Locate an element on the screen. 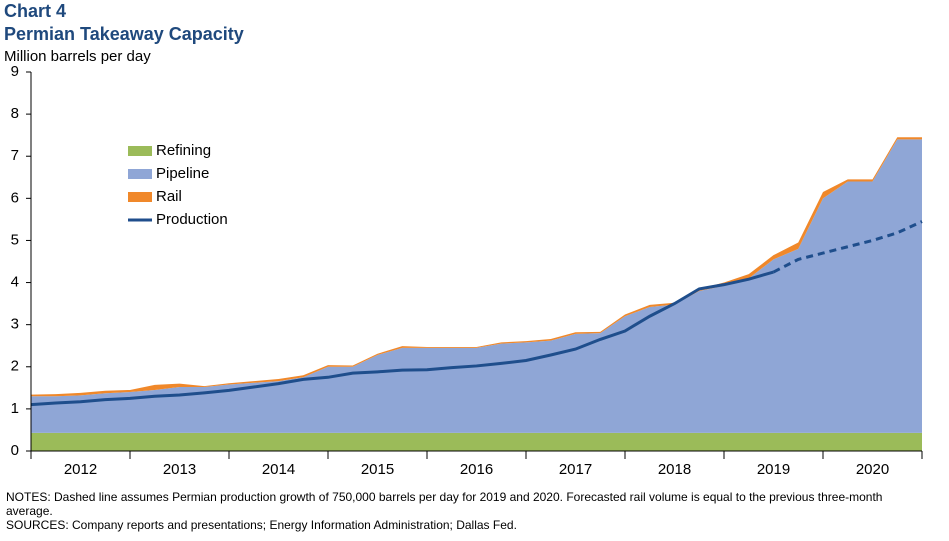 The height and width of the screenshot is (541, 949). y-tick-label: 8 is located at coordinates (15, 113).